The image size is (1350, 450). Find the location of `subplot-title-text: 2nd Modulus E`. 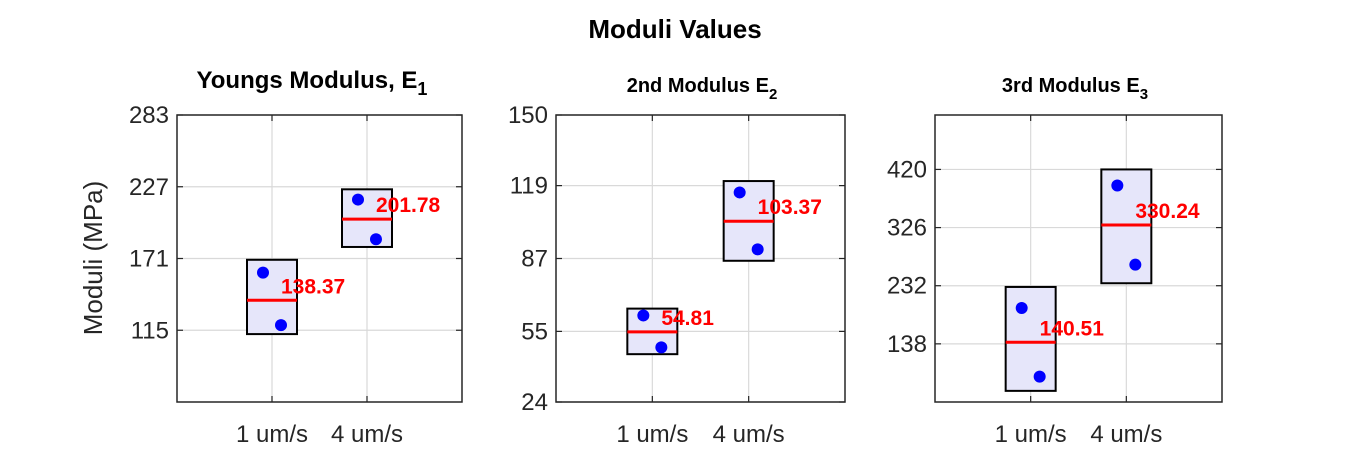

subplot-title-text: 2nd Modulus E is located at coordinates (698, 86).